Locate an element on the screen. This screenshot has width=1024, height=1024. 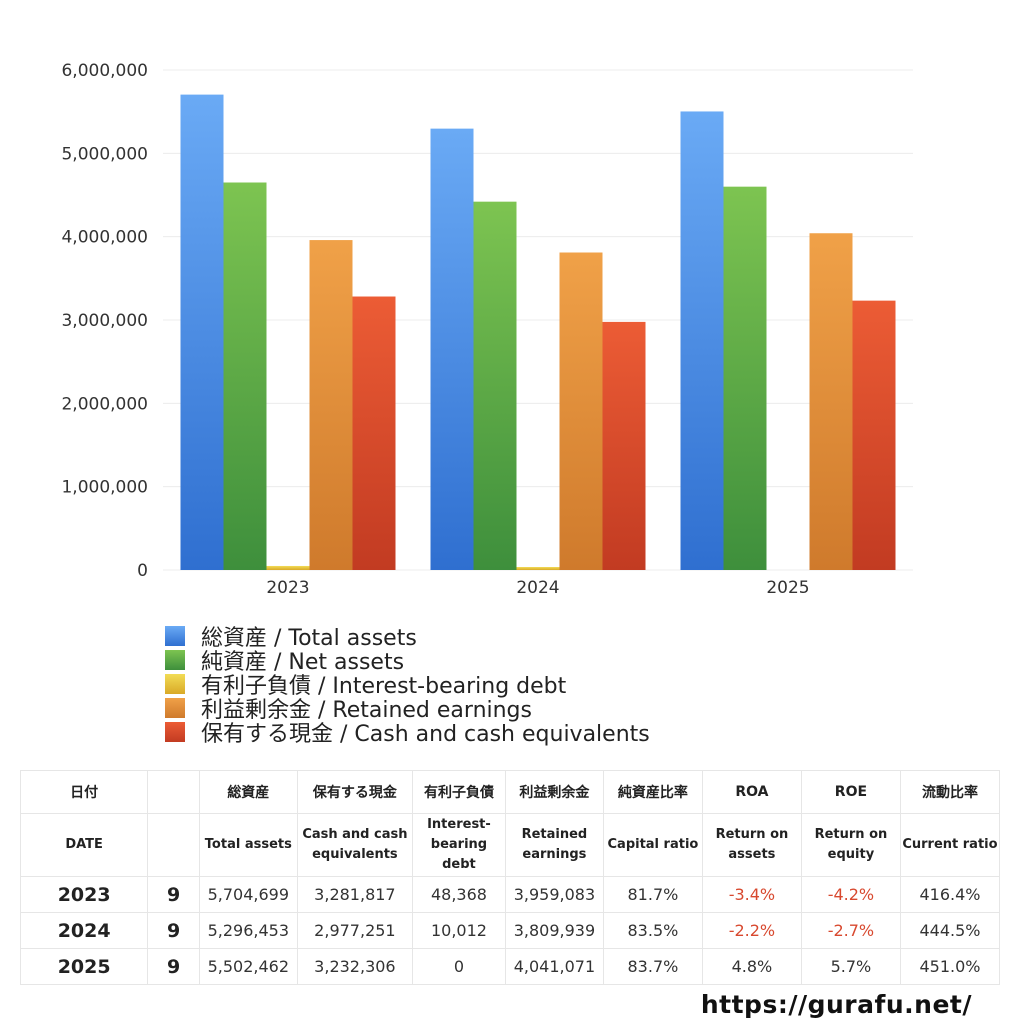
year-cell: 2025 is located at coordinates (84, 966).